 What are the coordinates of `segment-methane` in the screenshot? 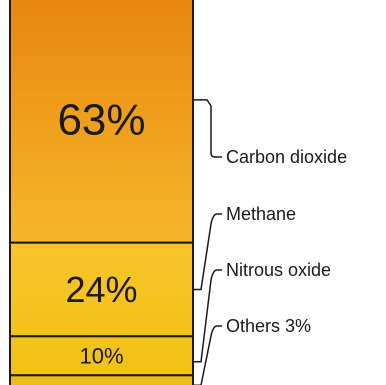 It's located at (101, 289).